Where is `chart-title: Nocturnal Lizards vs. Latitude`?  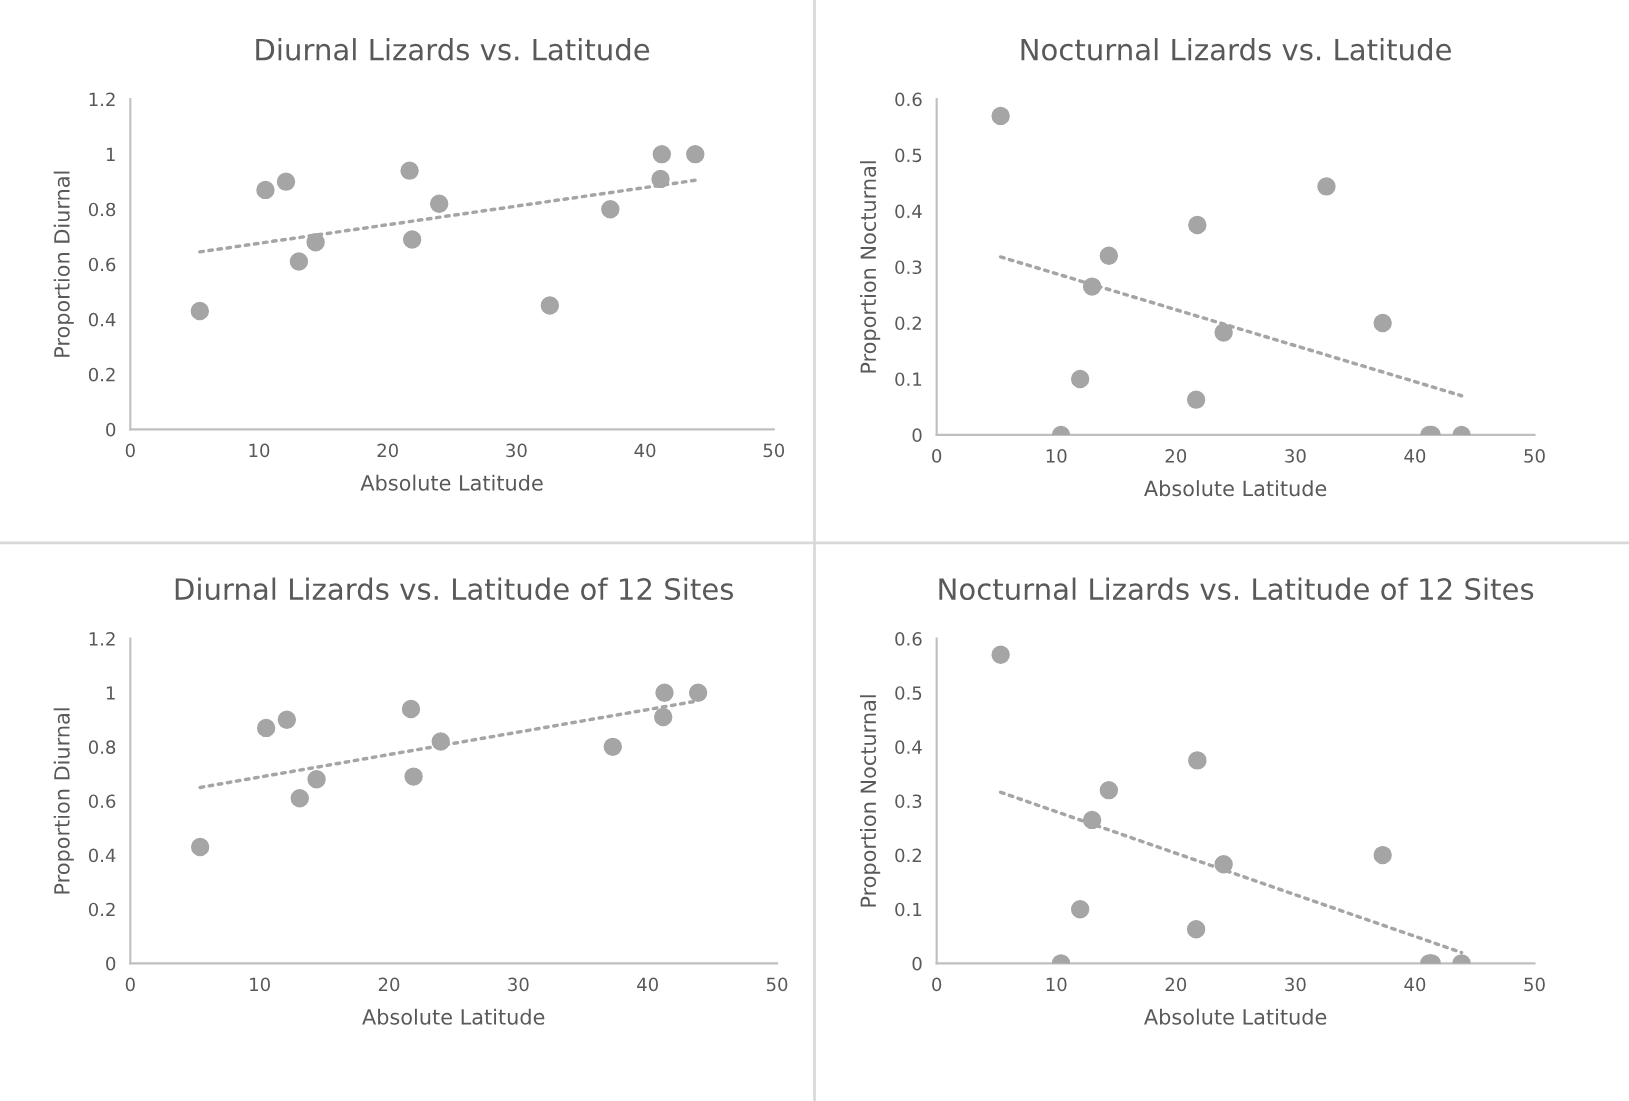
chart-title: Nocturnal Lizards vs. Latitude is located at coordinates (1236, 49).